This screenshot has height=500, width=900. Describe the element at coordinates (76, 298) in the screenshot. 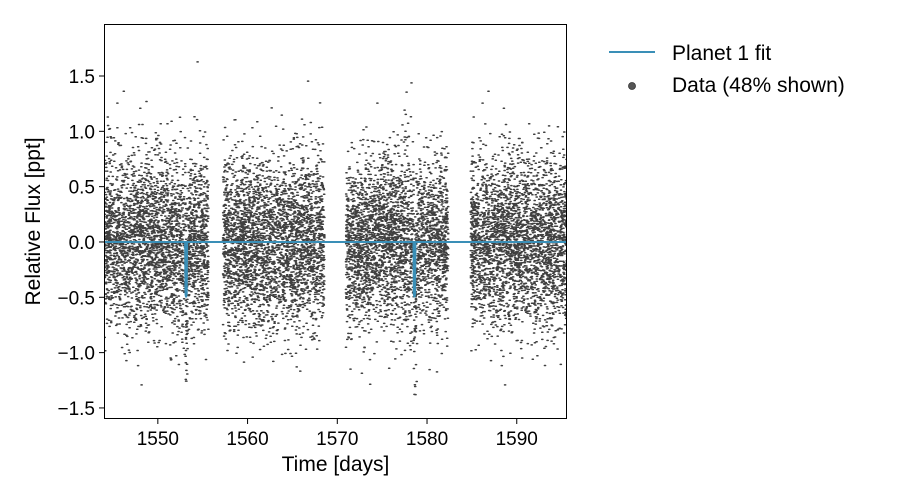

I see `y-tick-label: −0.5` at that location.